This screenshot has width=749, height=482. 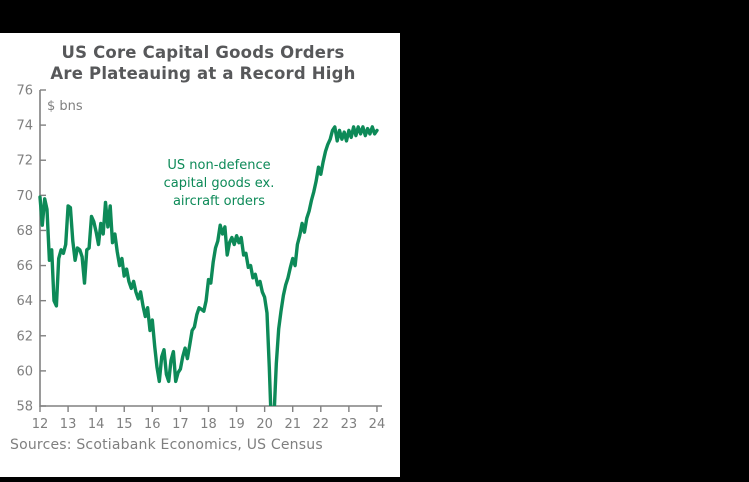 What do you see at coordinates (219, 201) in the screenshot?
I see `series-annotation-line-3: aircraft orders` at bounding box center [219, 201].